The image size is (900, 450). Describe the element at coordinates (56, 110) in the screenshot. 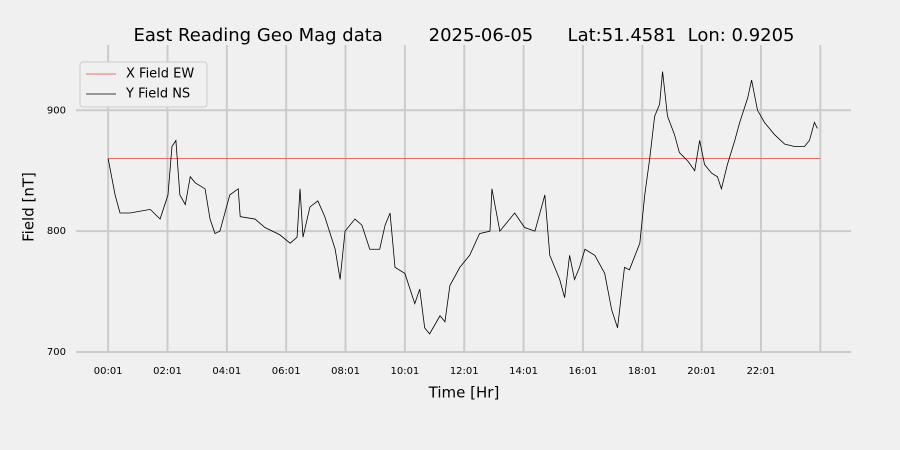

I see `y-tick-label: 900` at that location.